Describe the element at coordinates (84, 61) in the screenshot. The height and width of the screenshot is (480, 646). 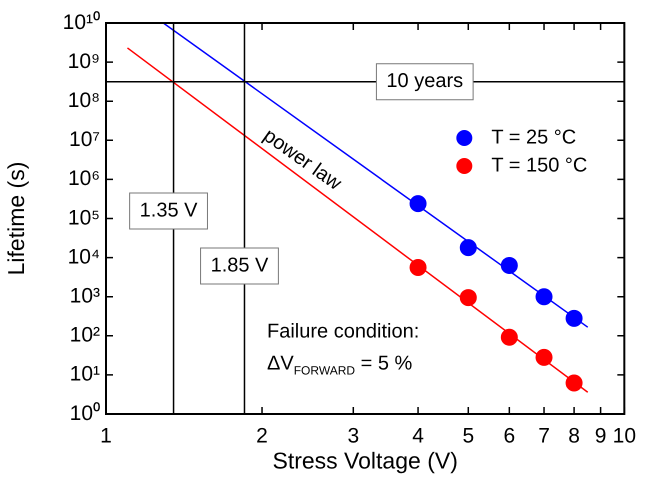
I see `y-tick-label: 10⁹` at that location.